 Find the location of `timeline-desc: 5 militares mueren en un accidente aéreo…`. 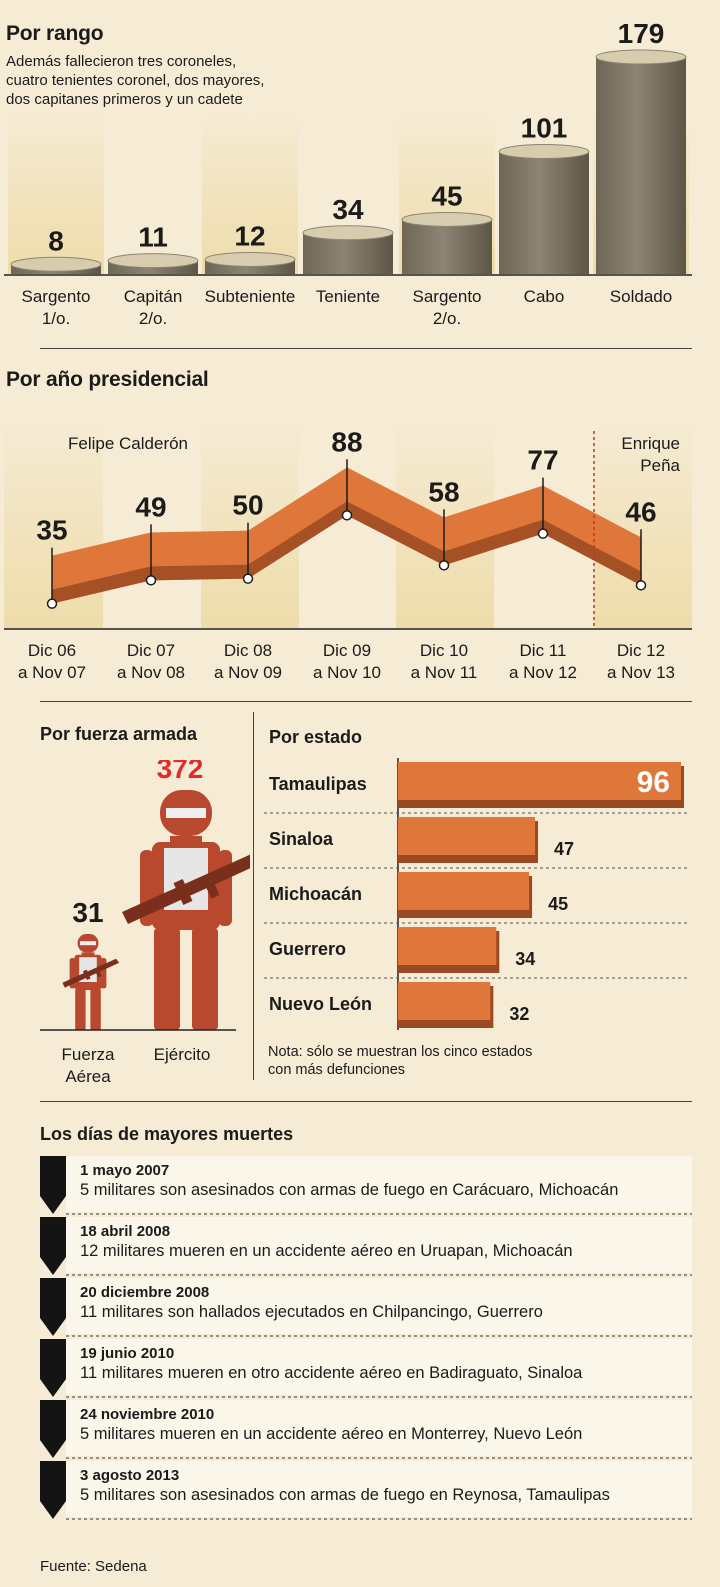

timeline-desc: 5 militares mueren en un accidente aéreo… is located at coordinates (331, 1434).